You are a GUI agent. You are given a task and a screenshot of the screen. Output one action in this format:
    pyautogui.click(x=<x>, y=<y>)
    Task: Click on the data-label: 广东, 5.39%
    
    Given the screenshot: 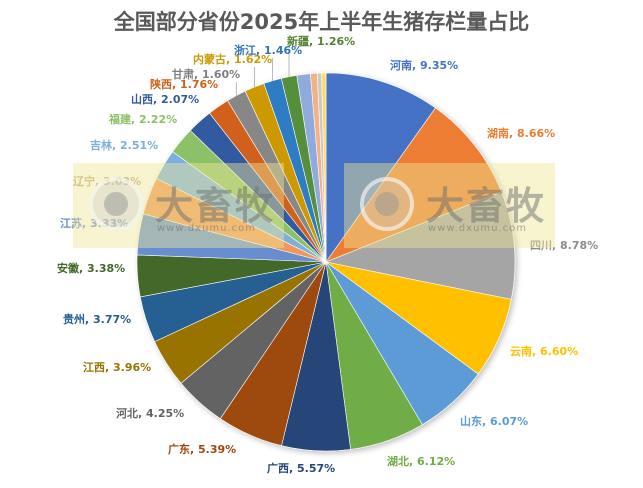 What is the action you would take?
    pyautogui.click(x=202, y=449)
    